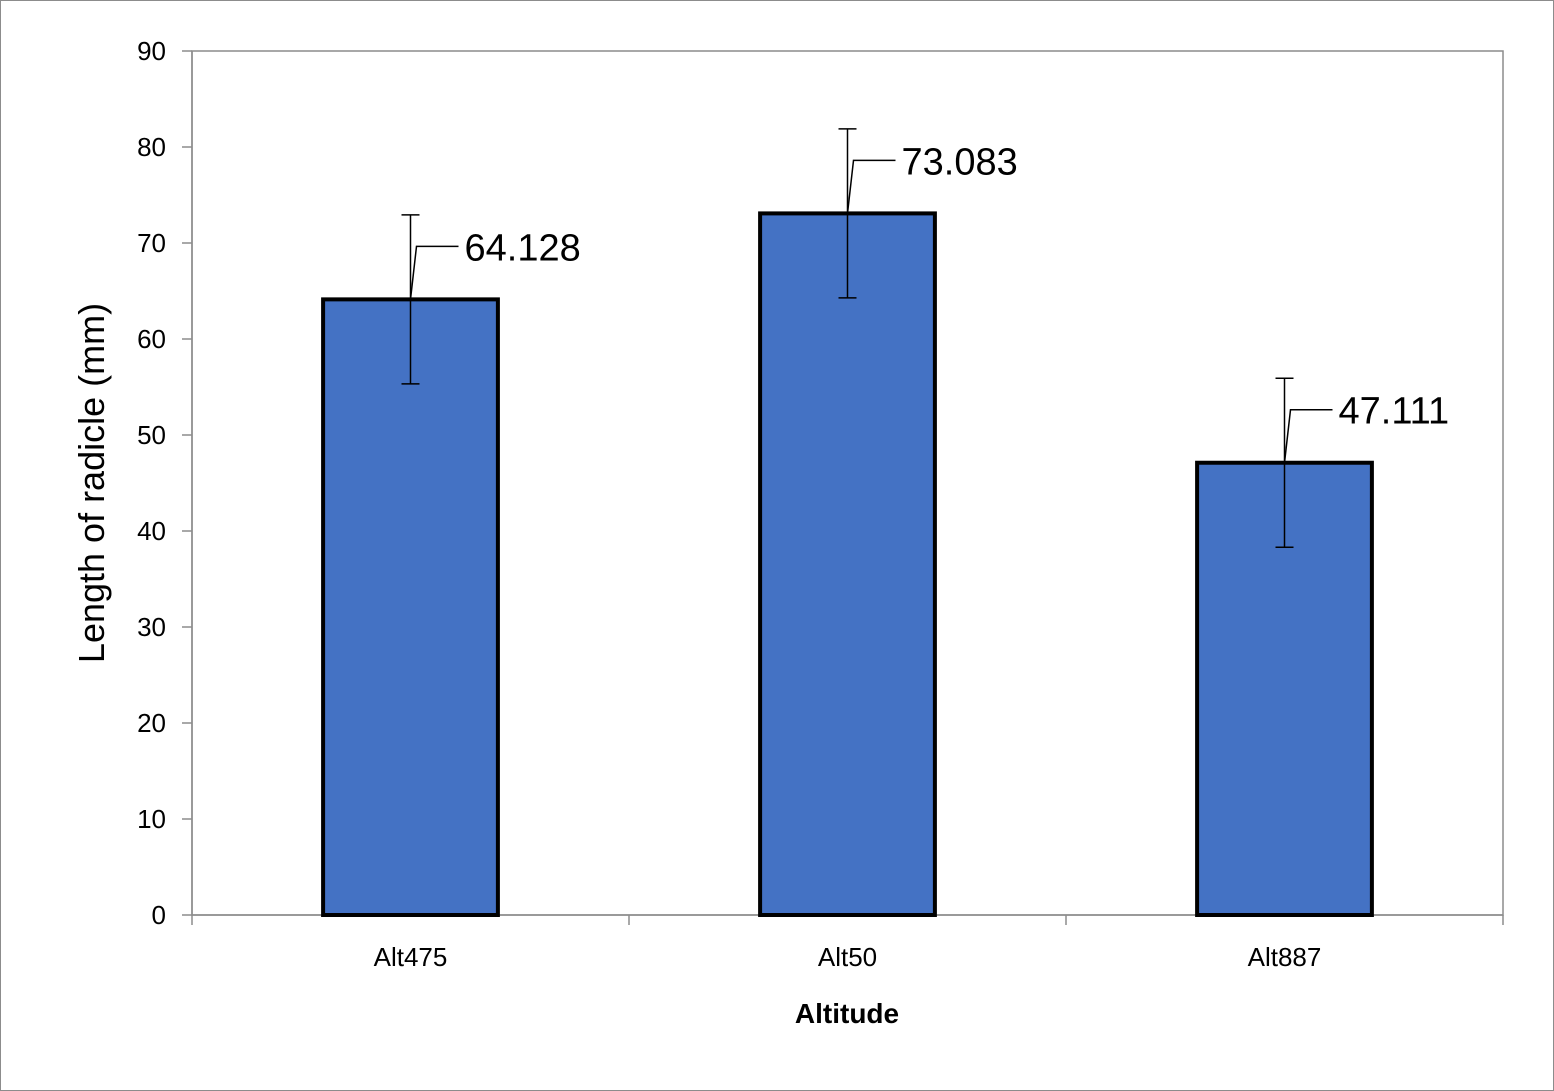 Image resolution: width=1554 pixels, height=1091 pixels. I want to click on x-axis-title: Altitude, so click(847, 1013).